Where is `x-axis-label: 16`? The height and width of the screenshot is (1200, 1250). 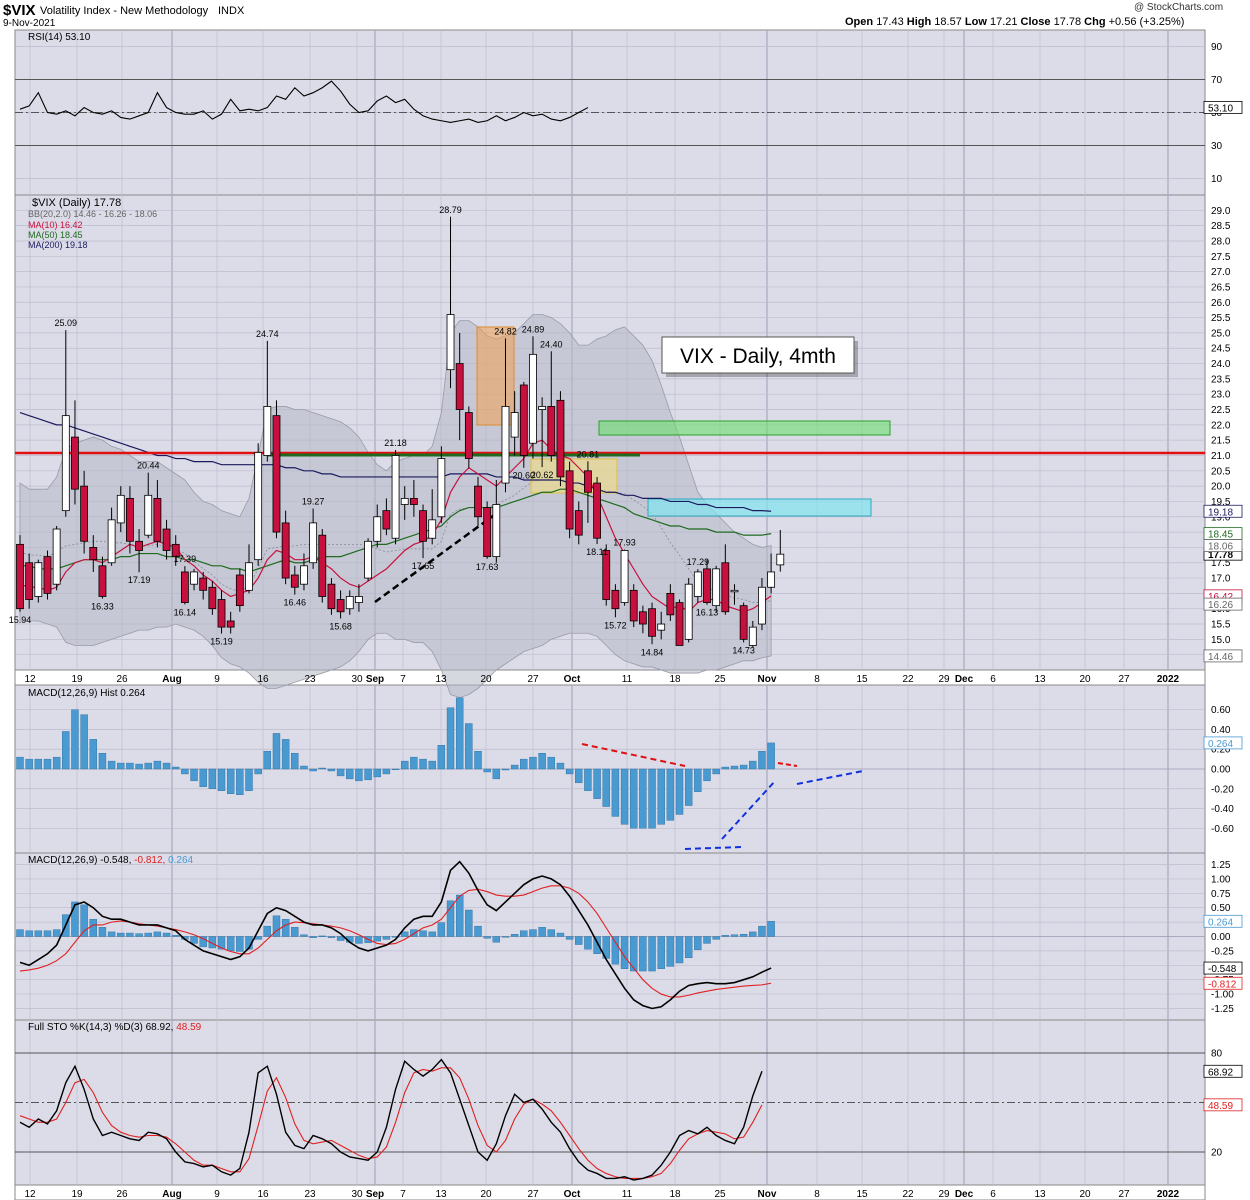 x-axis-label: 16 is located at coordinates (263, 679).